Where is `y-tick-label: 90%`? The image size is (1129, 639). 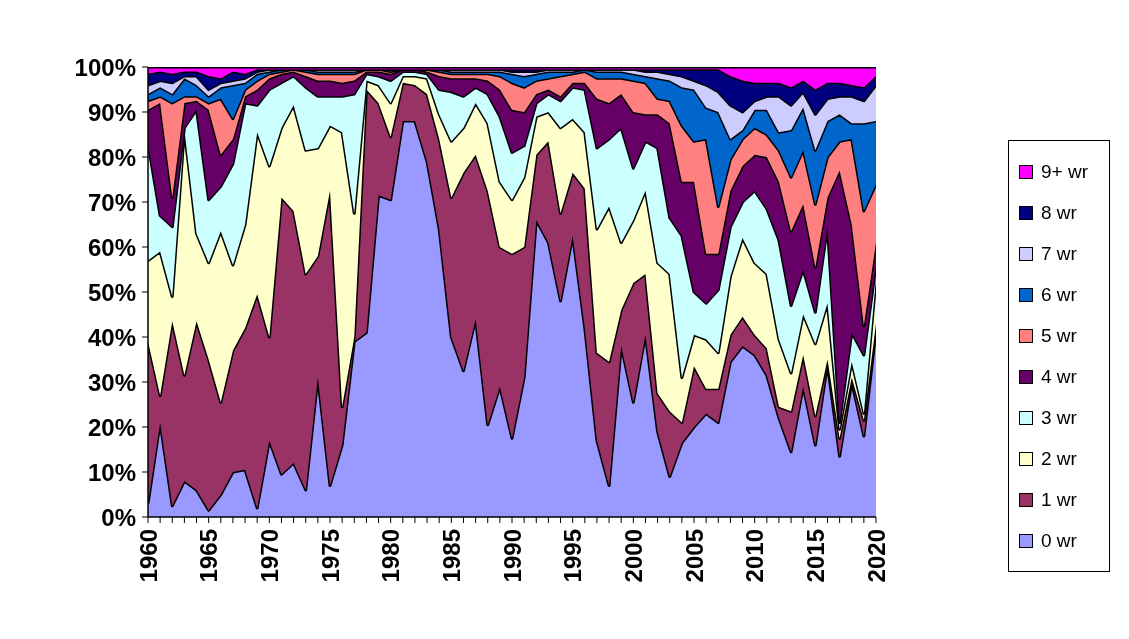
y-tick-label: 90% is located at coordinates (111, 112).